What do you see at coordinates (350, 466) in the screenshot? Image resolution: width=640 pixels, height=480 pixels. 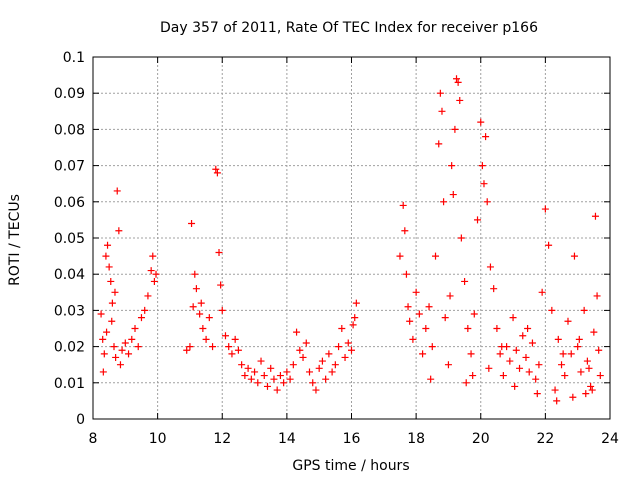 I see `x-axis-label: GPS time / hours` at bounding box center [350, 466].